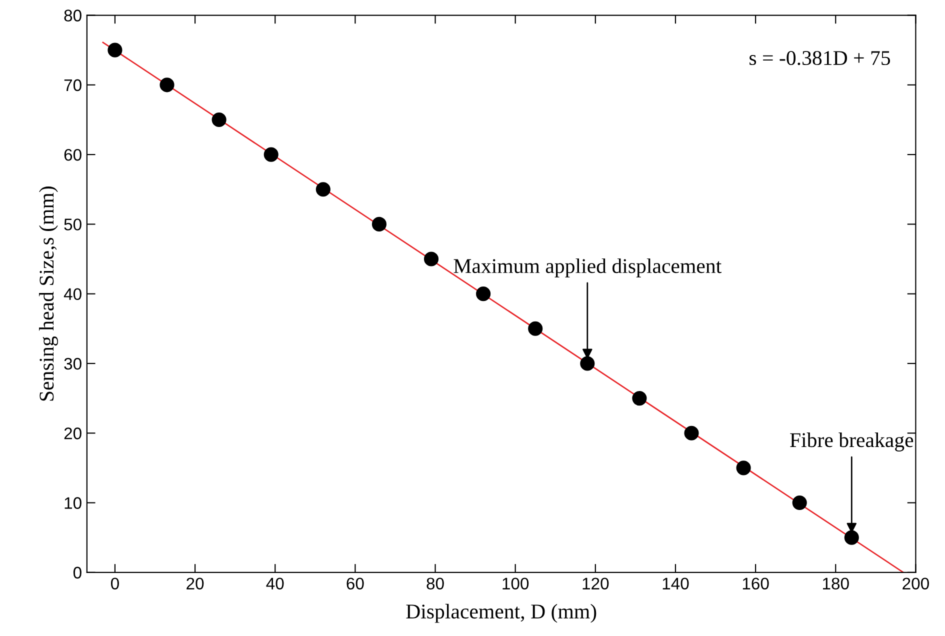  Describe the element at coordinates (73, 224) in the screenshot. I see `y-tick-label: 50` at that location.